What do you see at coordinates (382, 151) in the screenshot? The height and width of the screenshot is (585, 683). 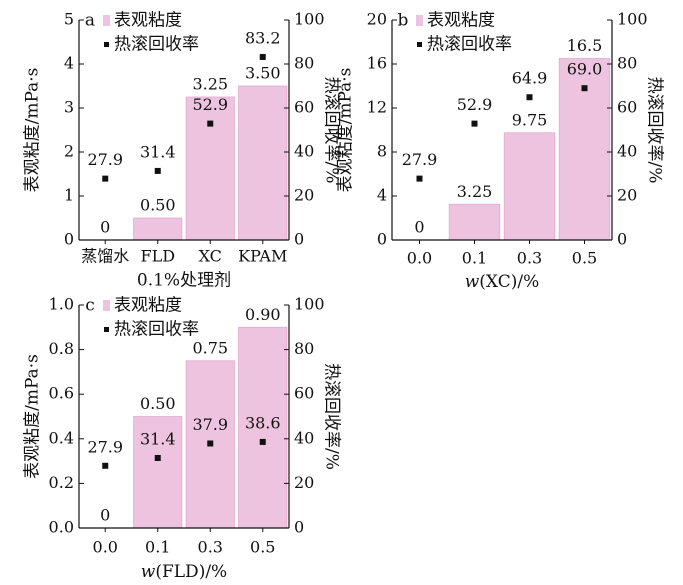 I see `y-left-tick-label: 8` at bounding box center [382, 151].